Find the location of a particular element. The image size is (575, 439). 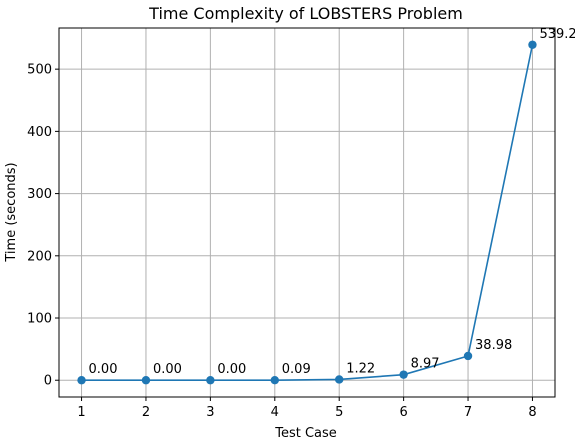

y-tick-label: 300 is located at coordinates (39, 194).